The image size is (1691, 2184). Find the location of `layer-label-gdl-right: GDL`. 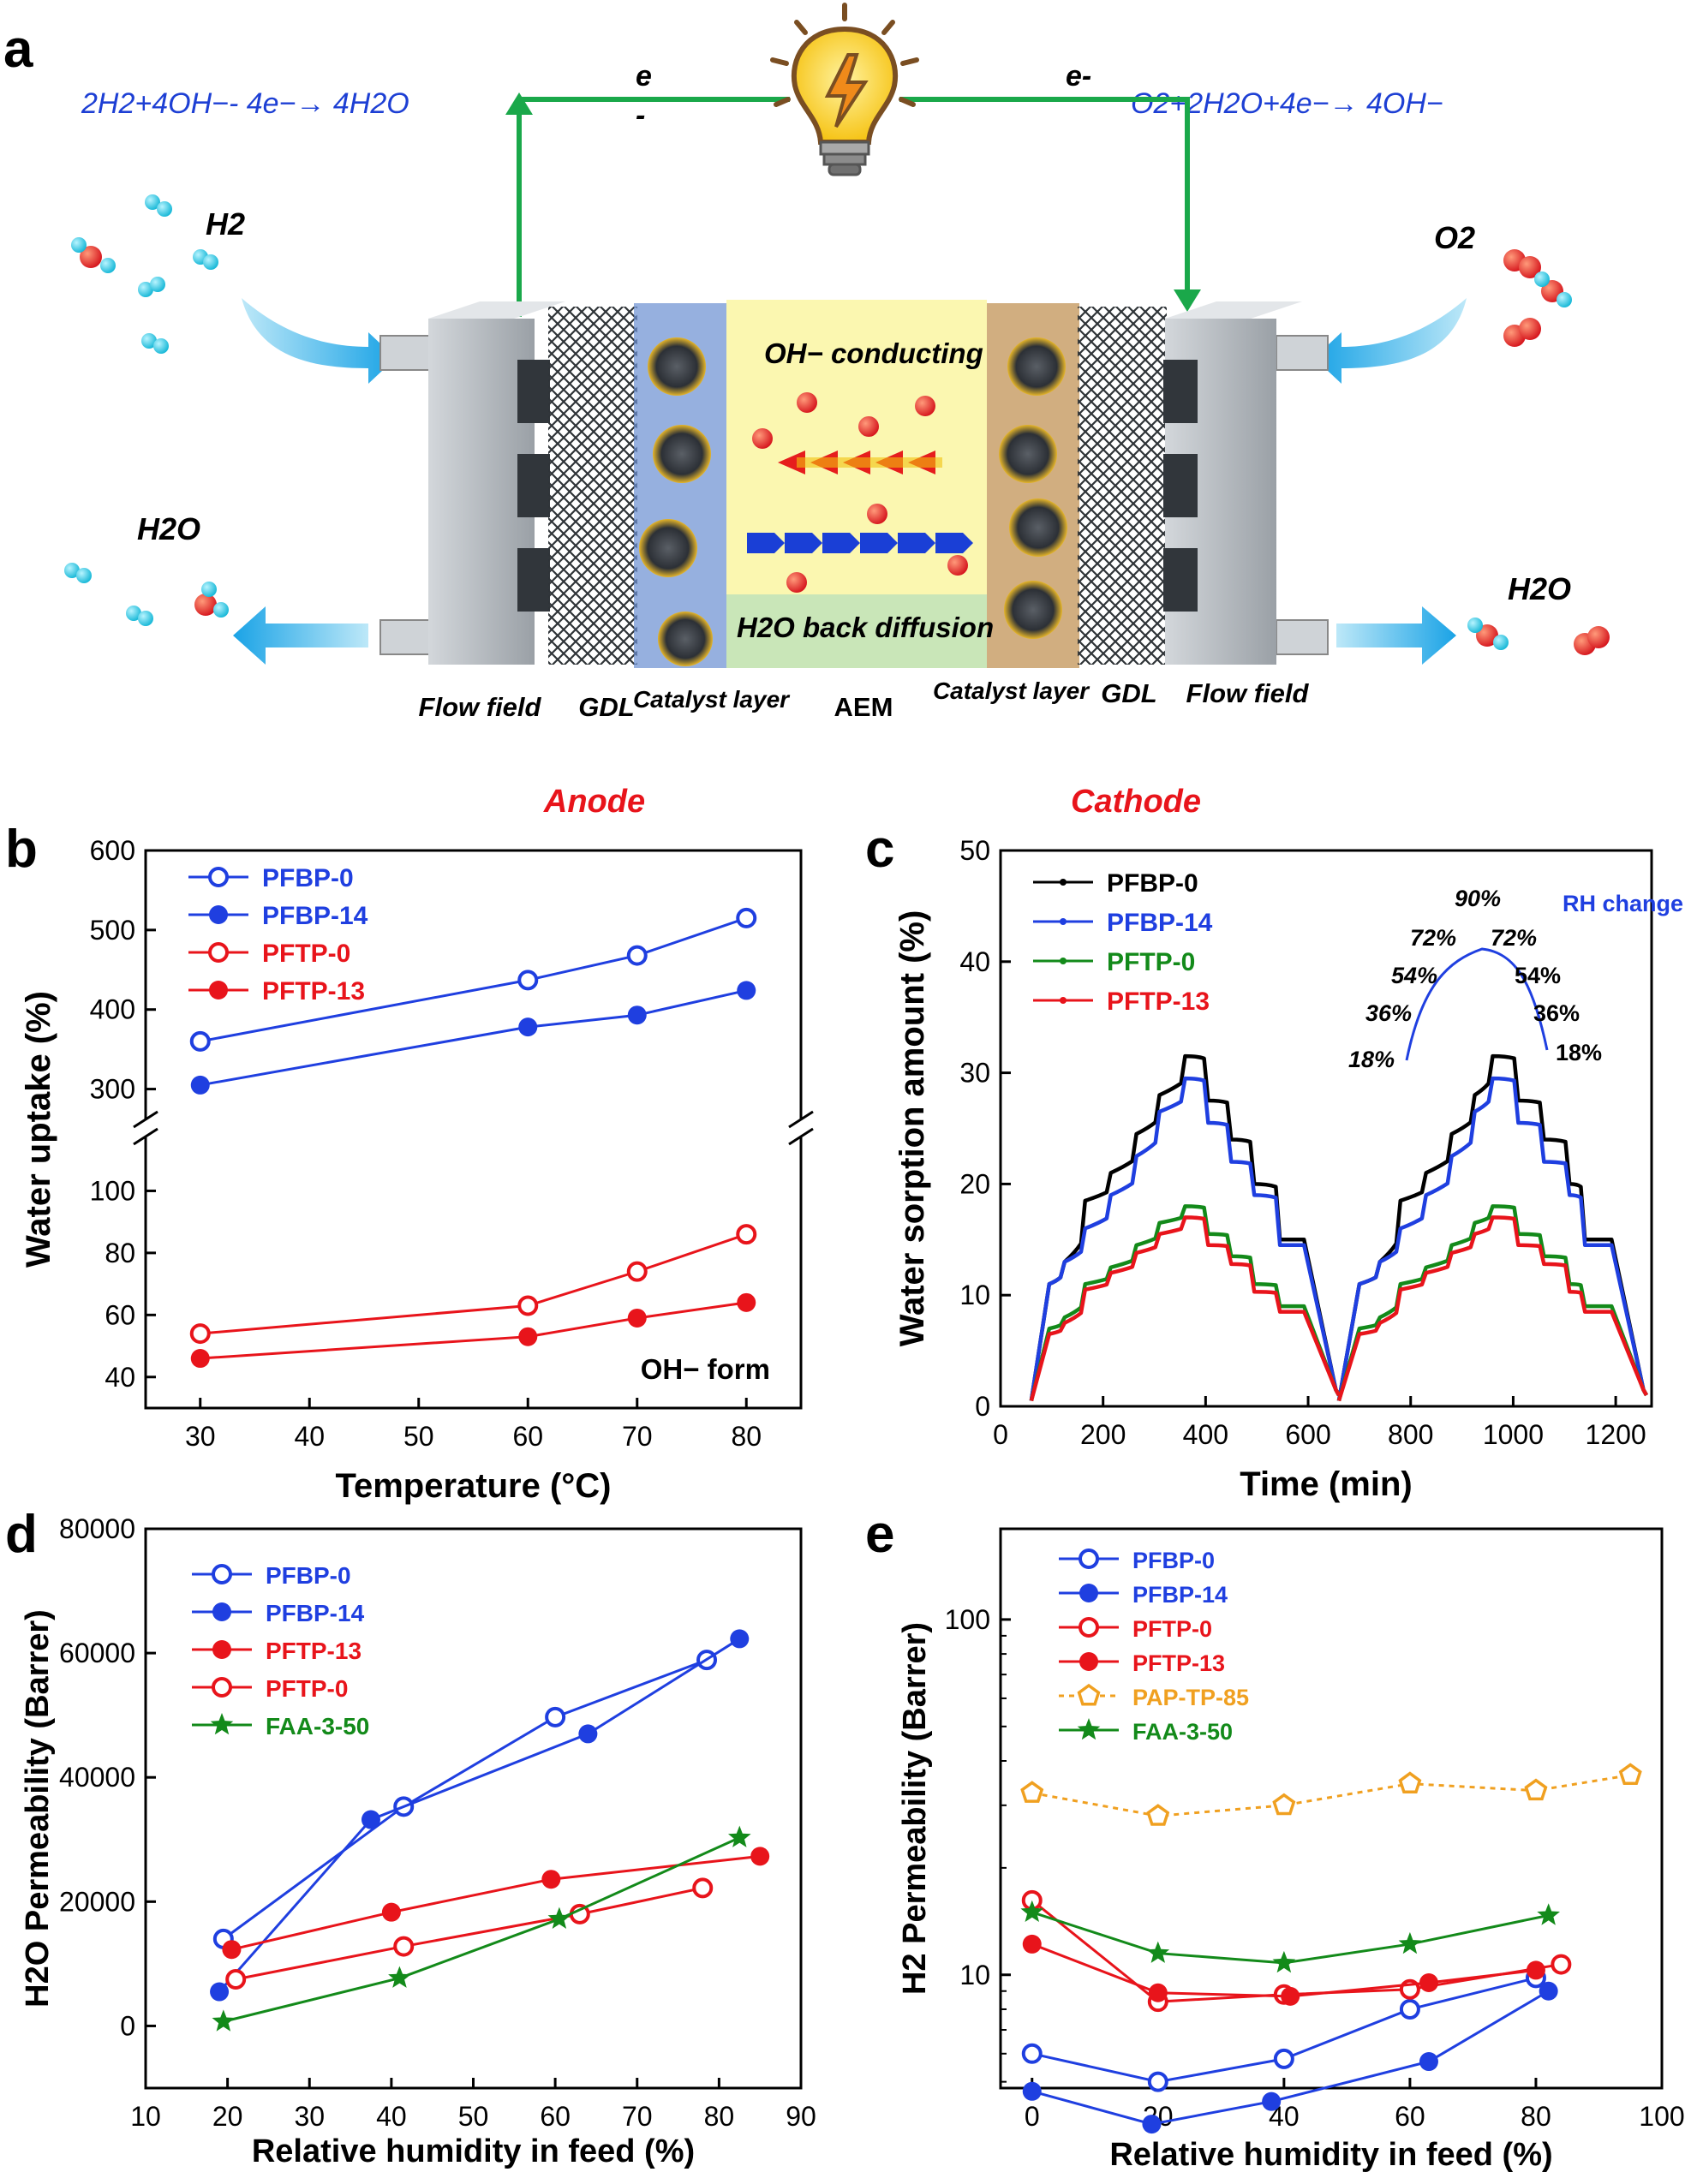

layer-label-gdl-right: GDL is located at coordinates (1128, 693).